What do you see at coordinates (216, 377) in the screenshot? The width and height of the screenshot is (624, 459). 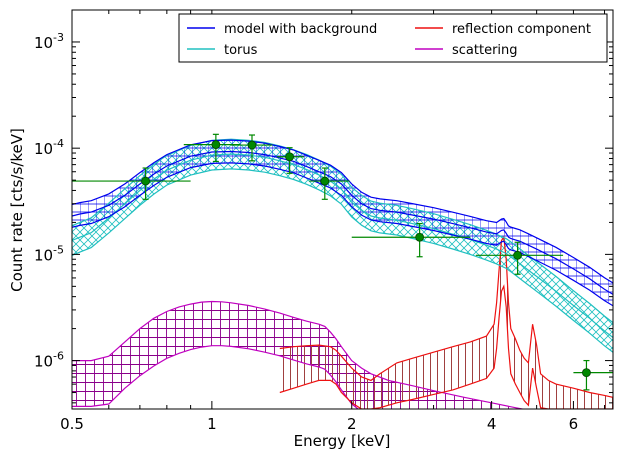 I see `scattering-lower-line` at bounding box center [216, 377].